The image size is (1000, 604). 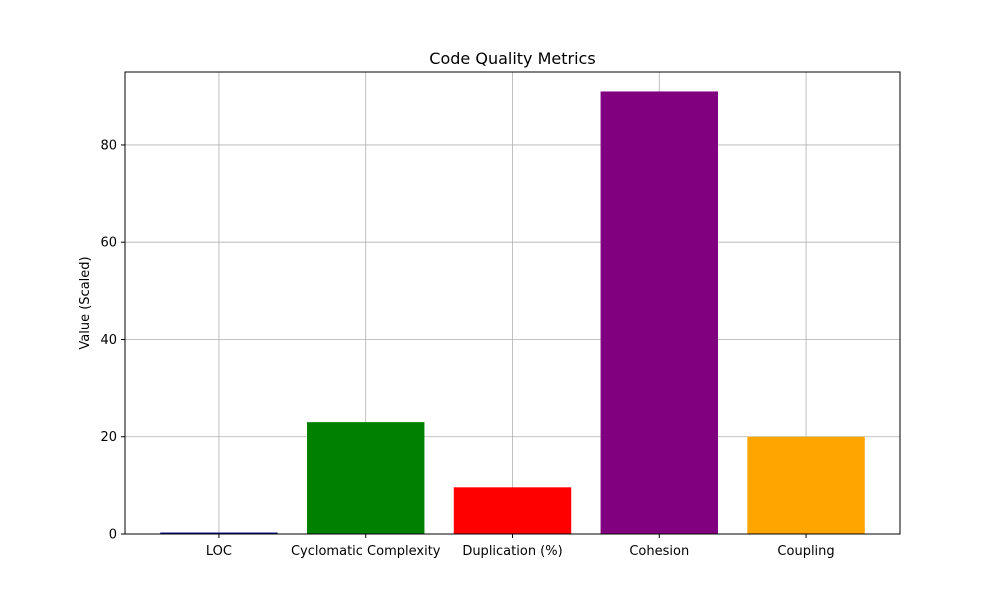 I want to click on x-tick-label: LOC, so click(x=219, y=551).